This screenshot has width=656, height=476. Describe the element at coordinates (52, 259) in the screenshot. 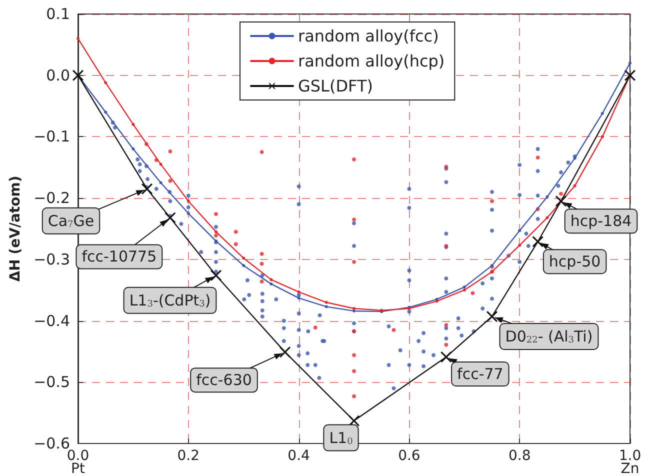

I see `y-tick-label: −0.3` at that location.